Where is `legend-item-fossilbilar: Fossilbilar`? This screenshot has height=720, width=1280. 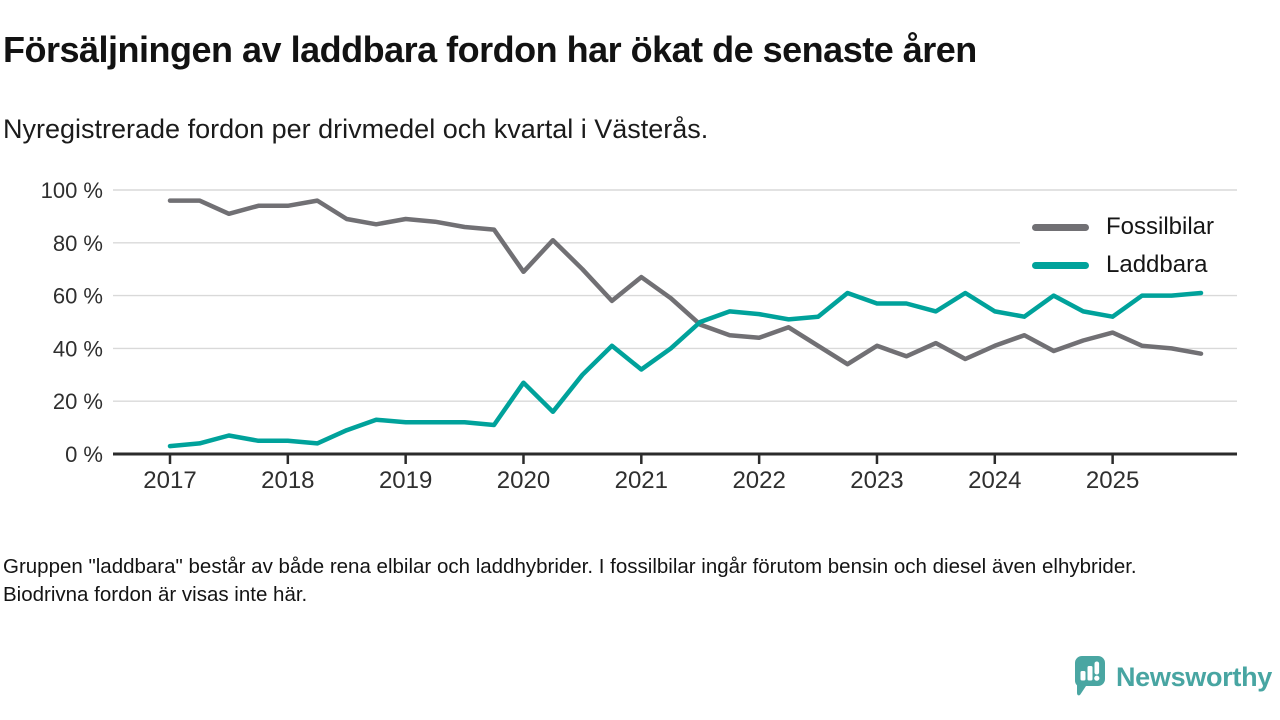
legend-item-fossilbilar: Fossilbilar is located at coordinates (1144, 227).